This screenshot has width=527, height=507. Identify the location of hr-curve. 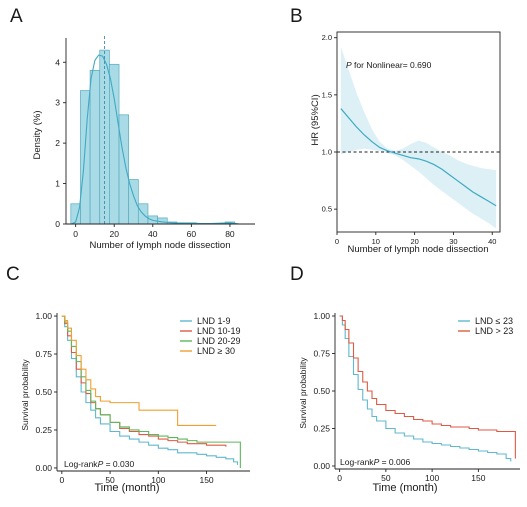
(418, 157).